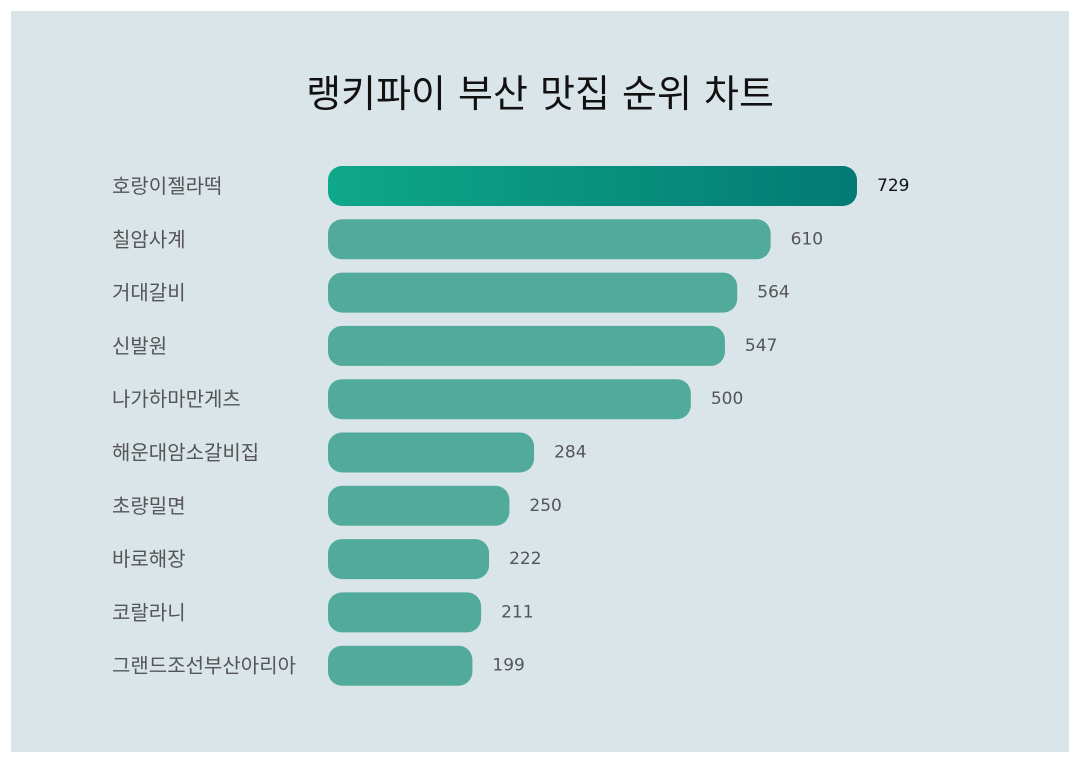 This screenshot has width=1080, height=764. What do you see at coordinates (570, 453) in the screenshot?
I see `value-label: 284` at bounding box center [570, 453].